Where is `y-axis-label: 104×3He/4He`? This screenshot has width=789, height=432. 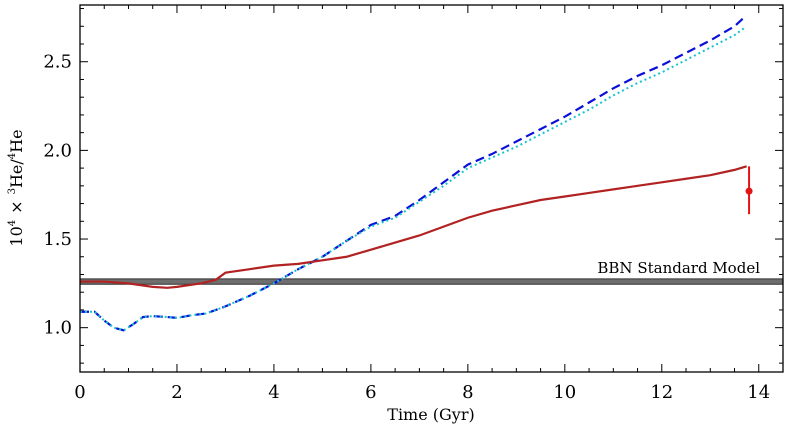
y-axis-label: 104×3He/4He is located at coordinates (16, 187).